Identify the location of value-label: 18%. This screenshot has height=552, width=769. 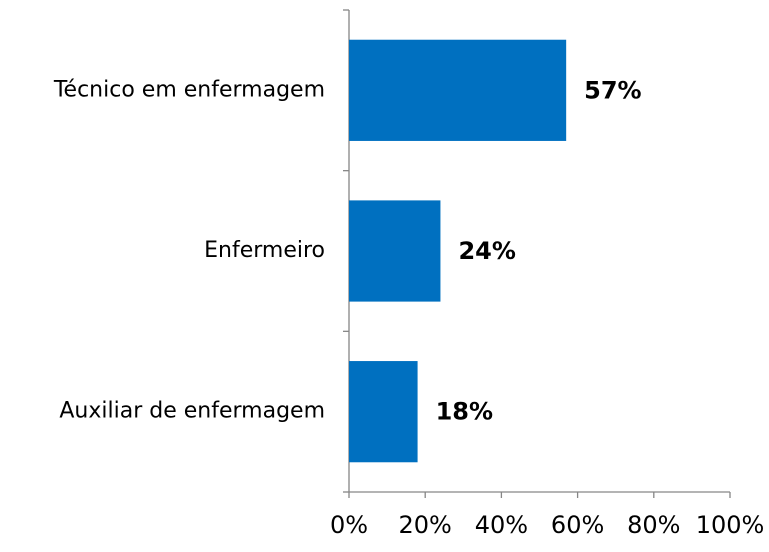
(464, 412).